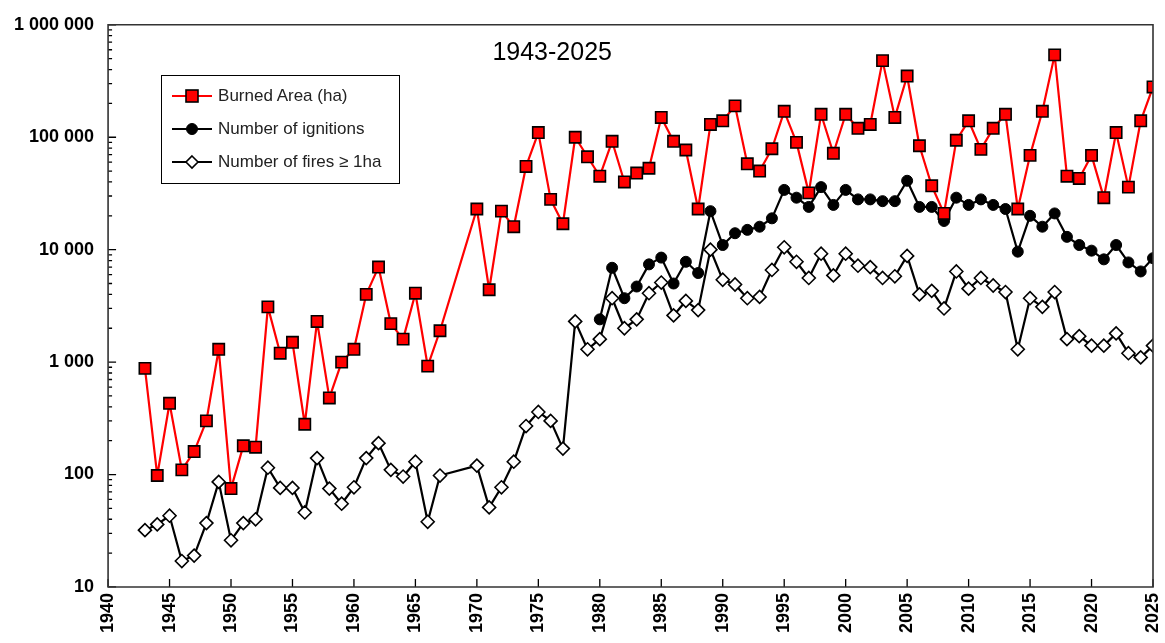 The image size is (1165, 643). Describe the element at coordinates (352, 612) in the screenshot. I see `x-tick-label: 1960` at that location.